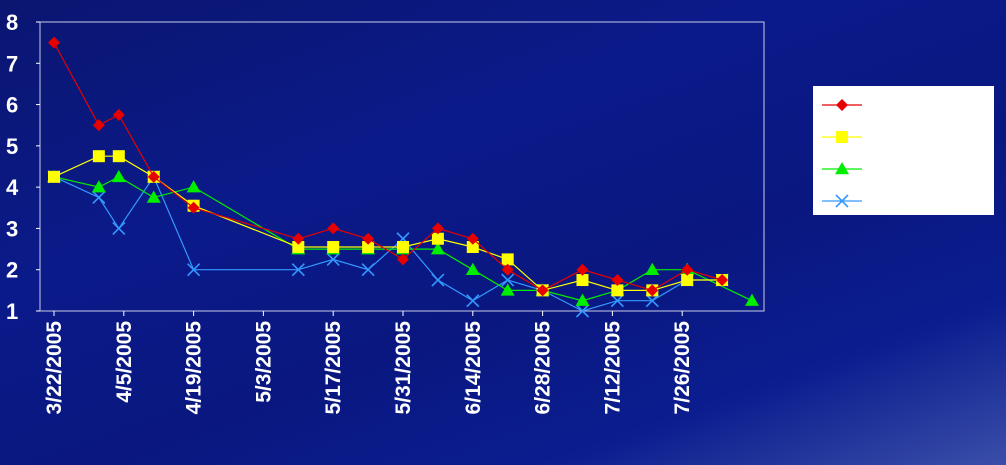  Describe the element at coordinates (12, 228) in the screenshot. I see `y-tick-label: 3` at that location.